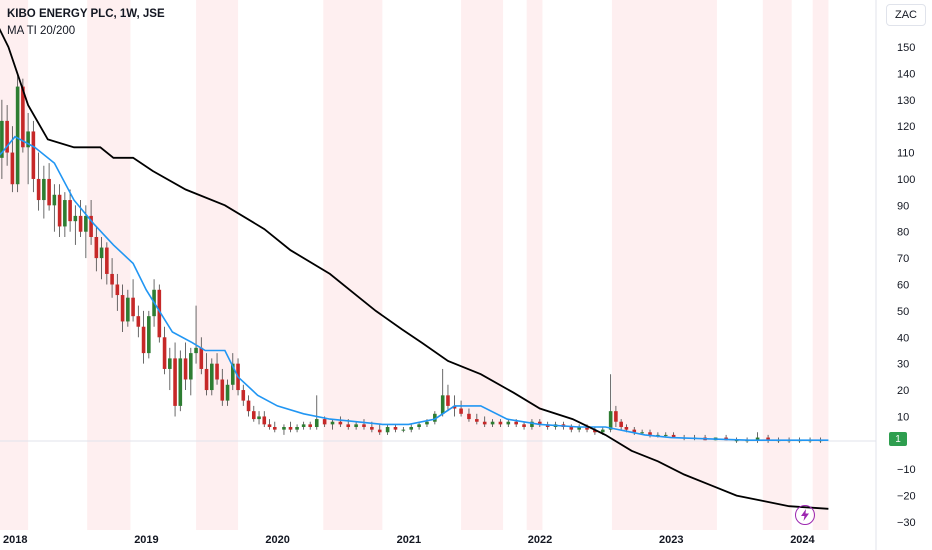 Image resolution: width=932 pixels, height=550 pixels. Describe the element at coordinates (906, 180) in the screenshot. I see `price-tick-label: 100` at that location.